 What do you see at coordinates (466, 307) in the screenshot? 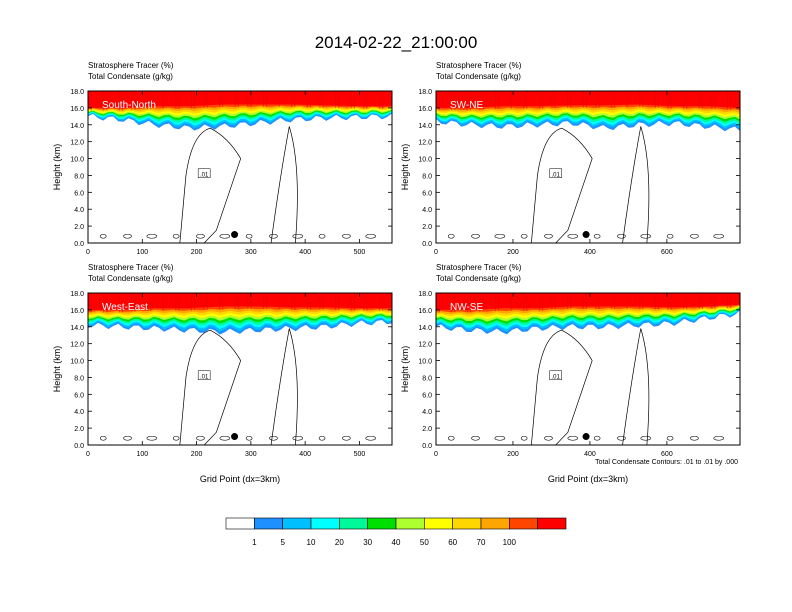
I see `panel-name: NW-SE` at bounding box center [466, 307].